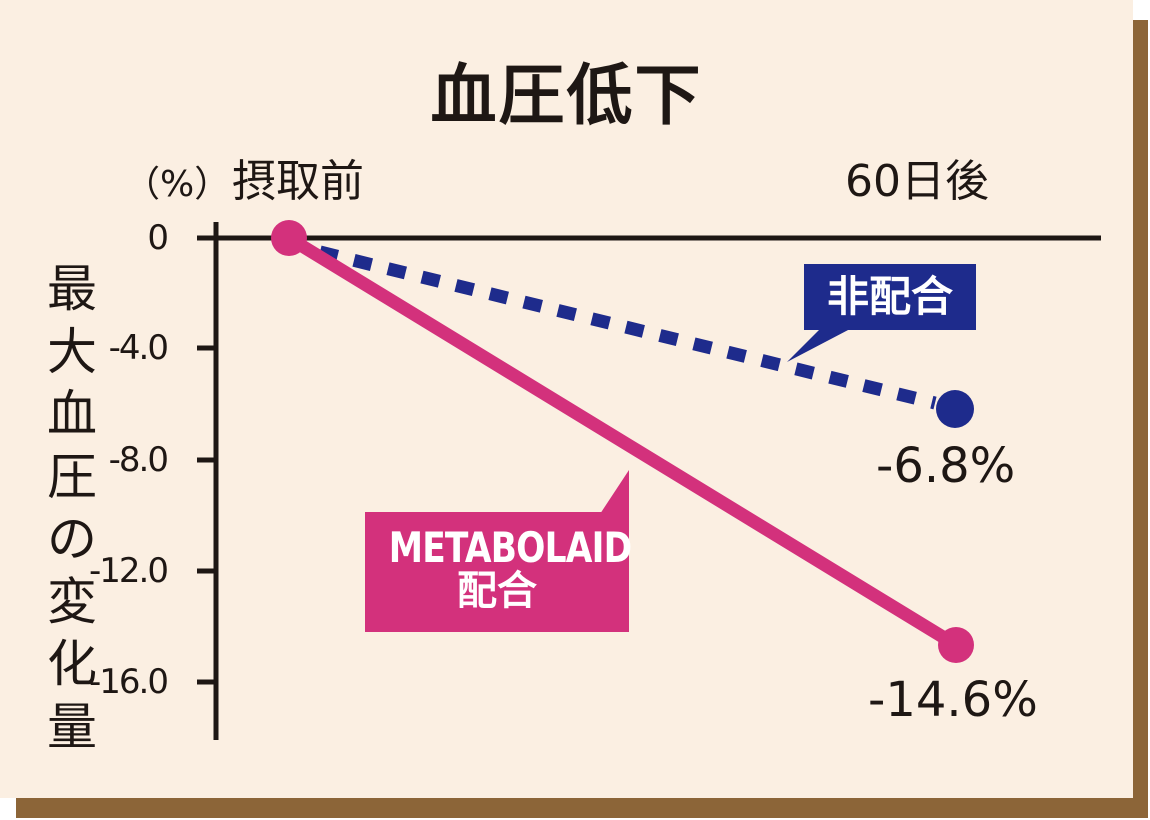 This screenshot has height=820, width=1150. What do you see at coordinates (289, 238) in the screenshot?
I see `series-start-point` at bounding box center [289, 238].